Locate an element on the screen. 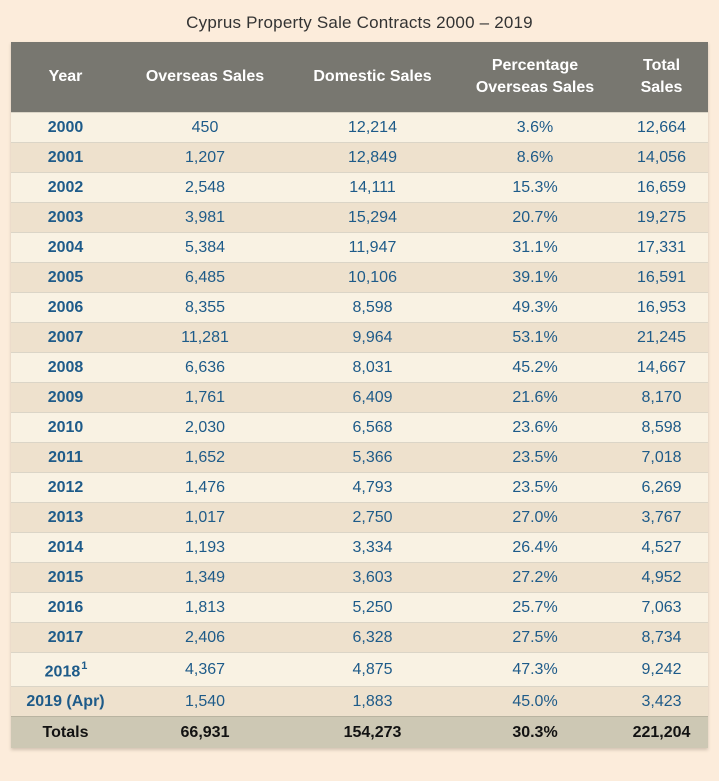  percentage-overseas-value: 15.3% is located at coordinates (535, 187).